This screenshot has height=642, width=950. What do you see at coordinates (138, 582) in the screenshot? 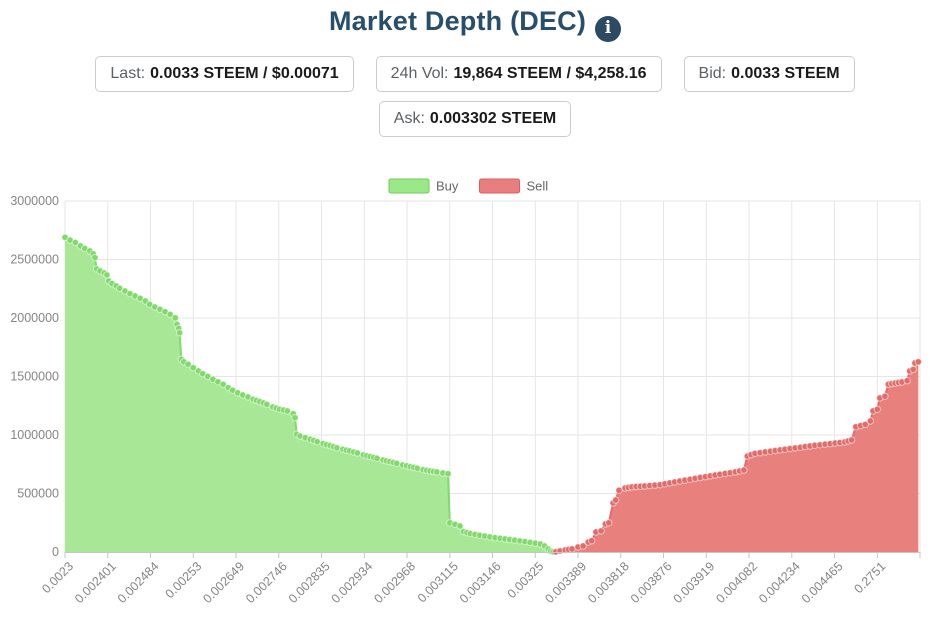
I see `svg-text: 0.002484` at bounding box center [138, 582].